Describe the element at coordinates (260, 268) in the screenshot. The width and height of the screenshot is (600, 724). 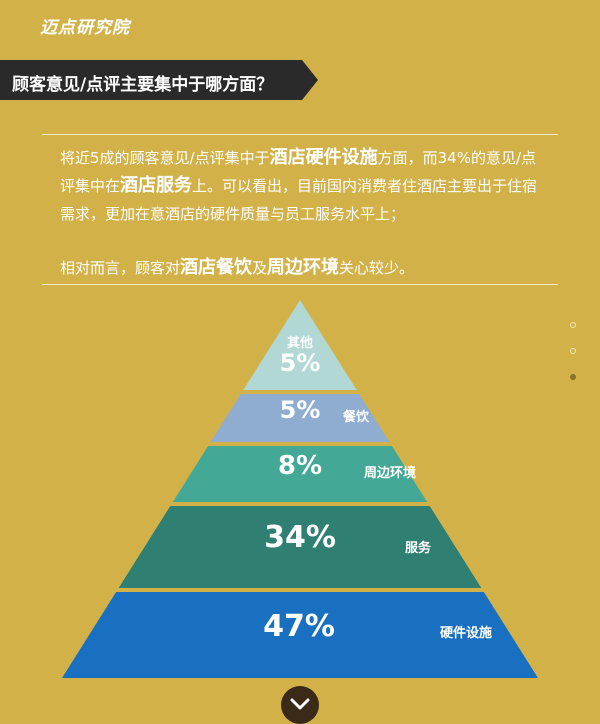
I see `summary-text: 及` at that location.